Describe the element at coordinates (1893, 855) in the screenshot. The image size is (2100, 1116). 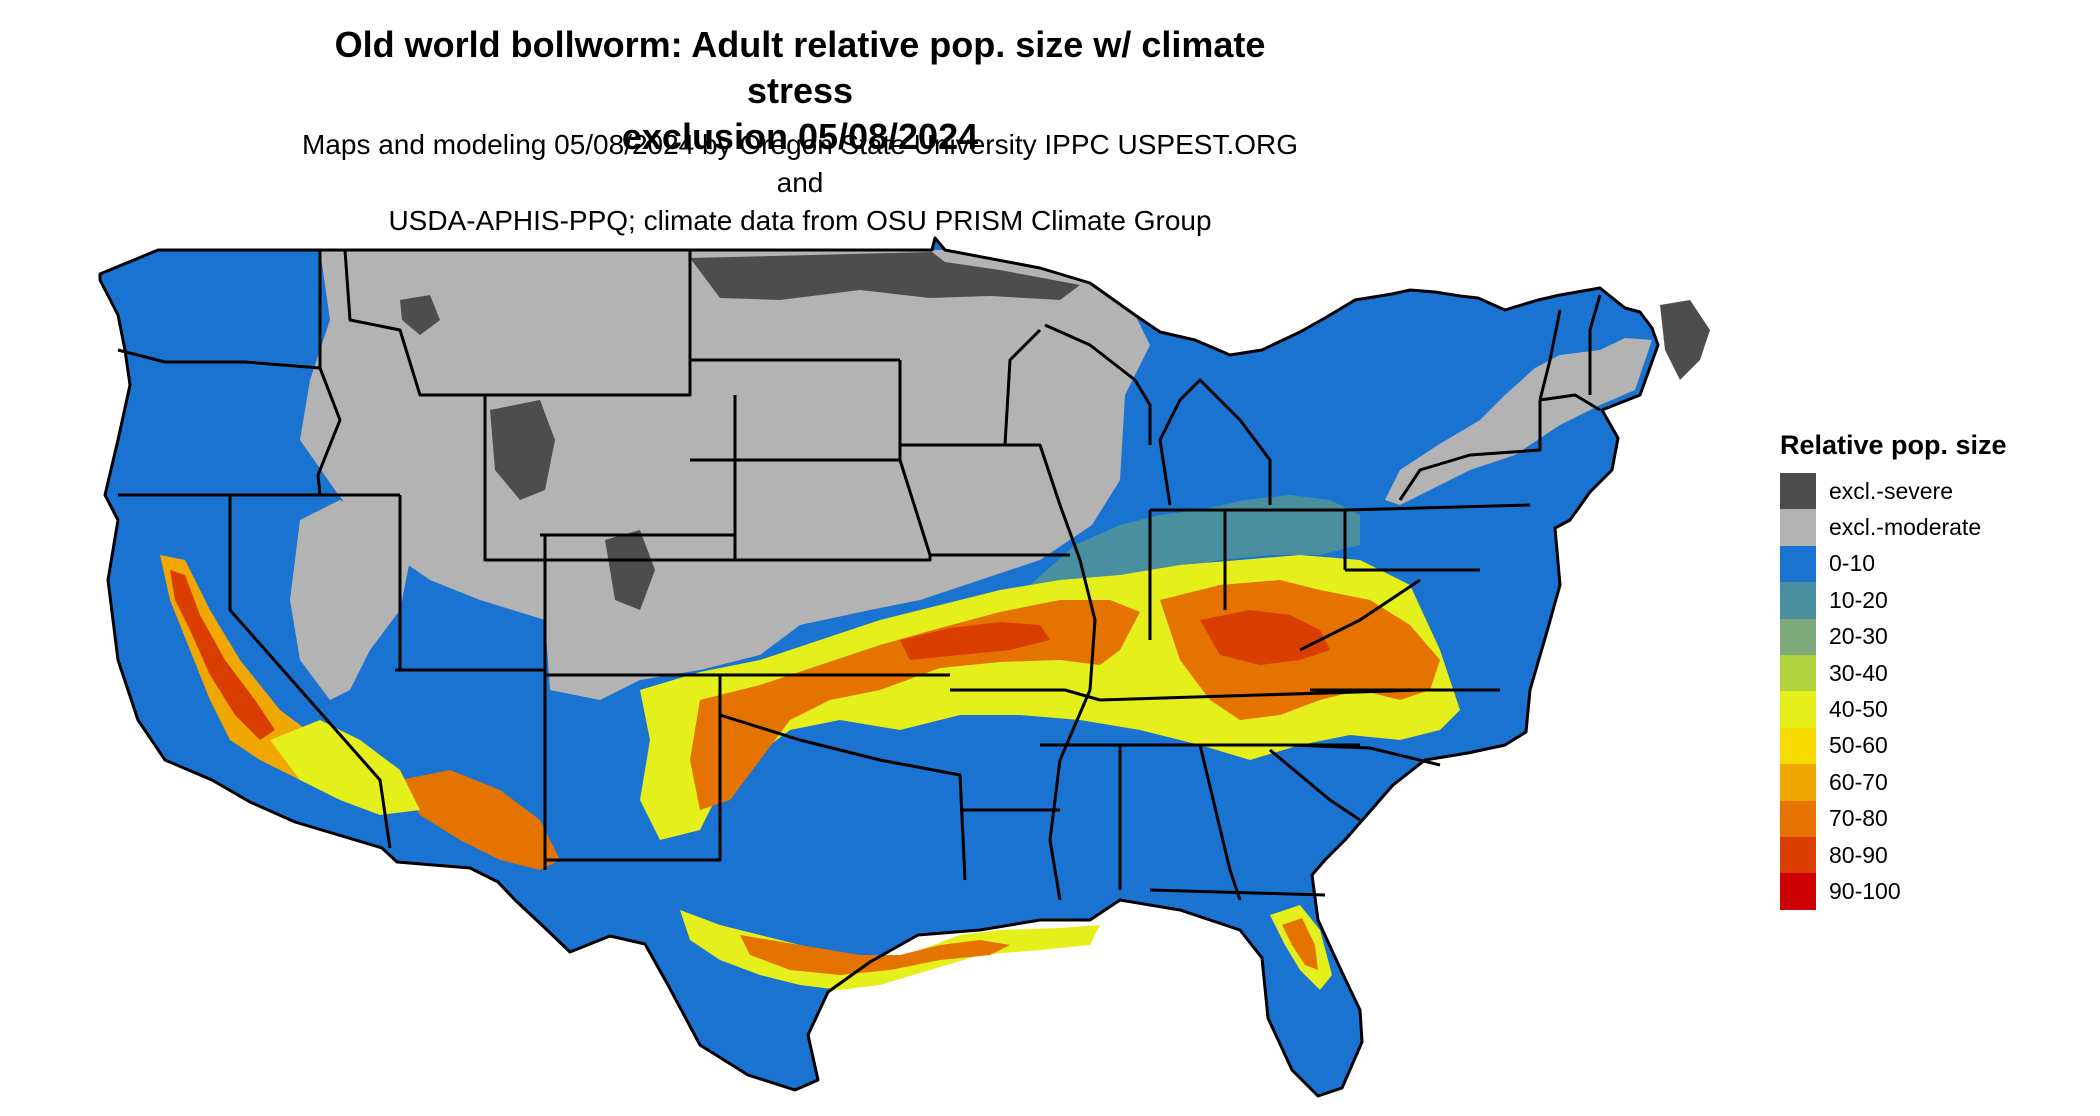
I see `legend-item: 80-90` at that location.